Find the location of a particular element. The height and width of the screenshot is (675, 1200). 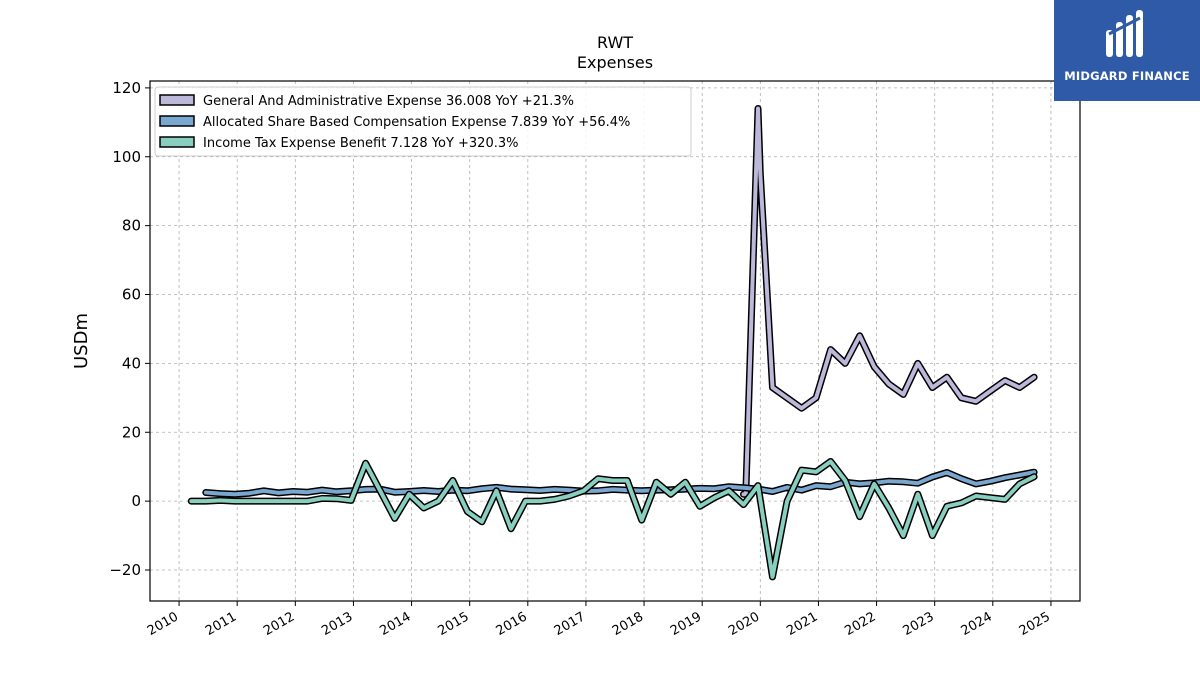

chart-title: RWT is located at coordinates (615, 42).